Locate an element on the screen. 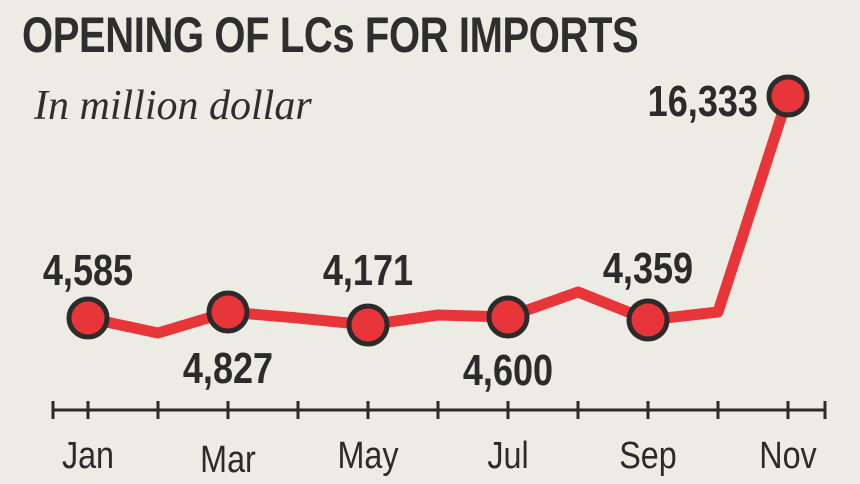  data-point-nov is located at coordinates (788, 96).